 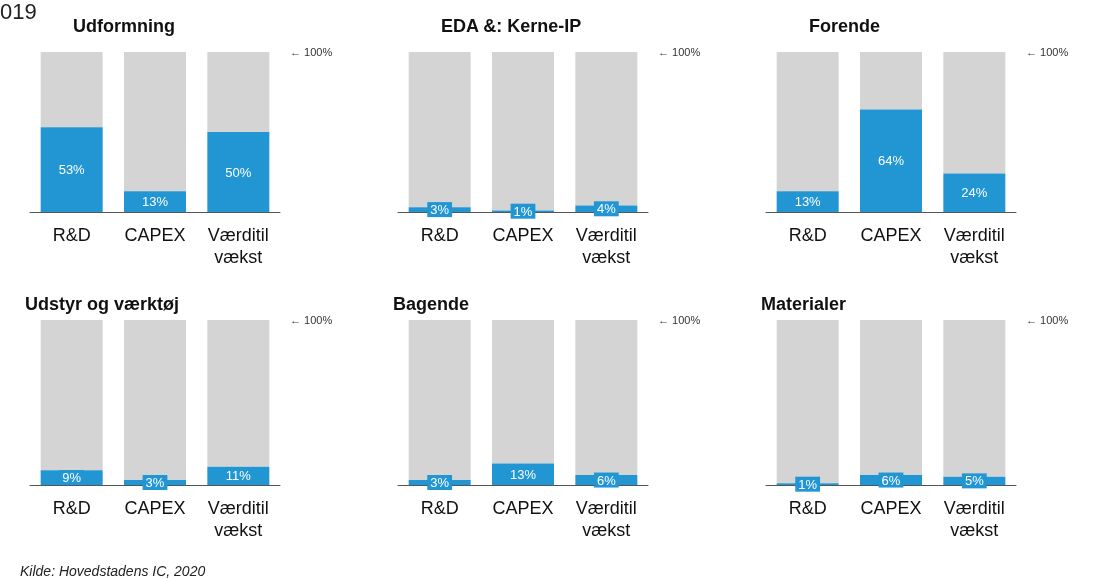 What do you see at coordinates (431, 304) in the screenshot?
I see `chart-title: Bagende` at bounding box center [431, 304].